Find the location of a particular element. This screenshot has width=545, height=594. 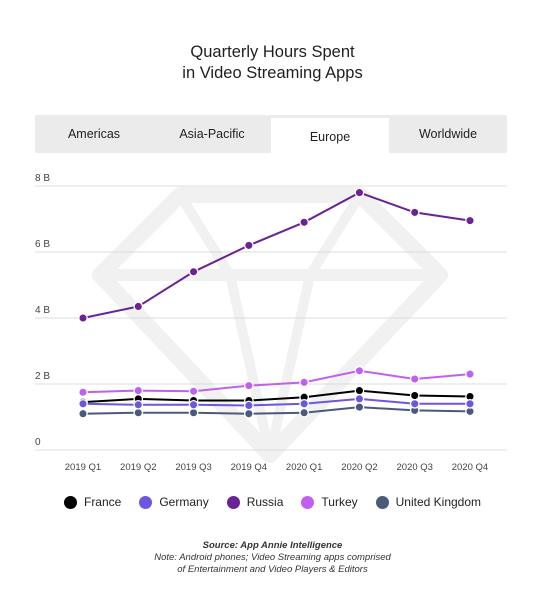

x-tick-label: 2019 Q2 is located at coordinates (138, 467).